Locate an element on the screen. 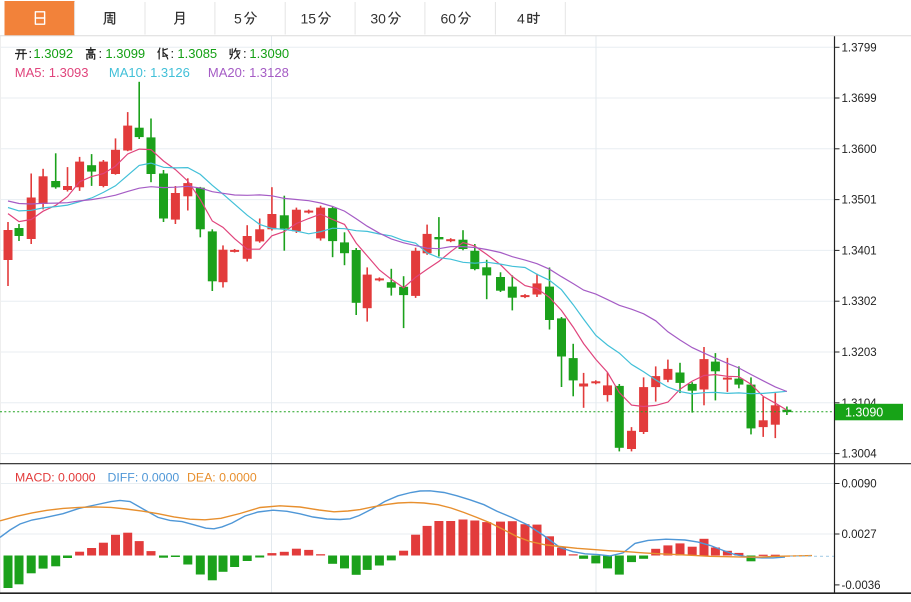 The image size is (911, 602). svg-text: MA5: 1.3093 is located at coordinates (52, 72).